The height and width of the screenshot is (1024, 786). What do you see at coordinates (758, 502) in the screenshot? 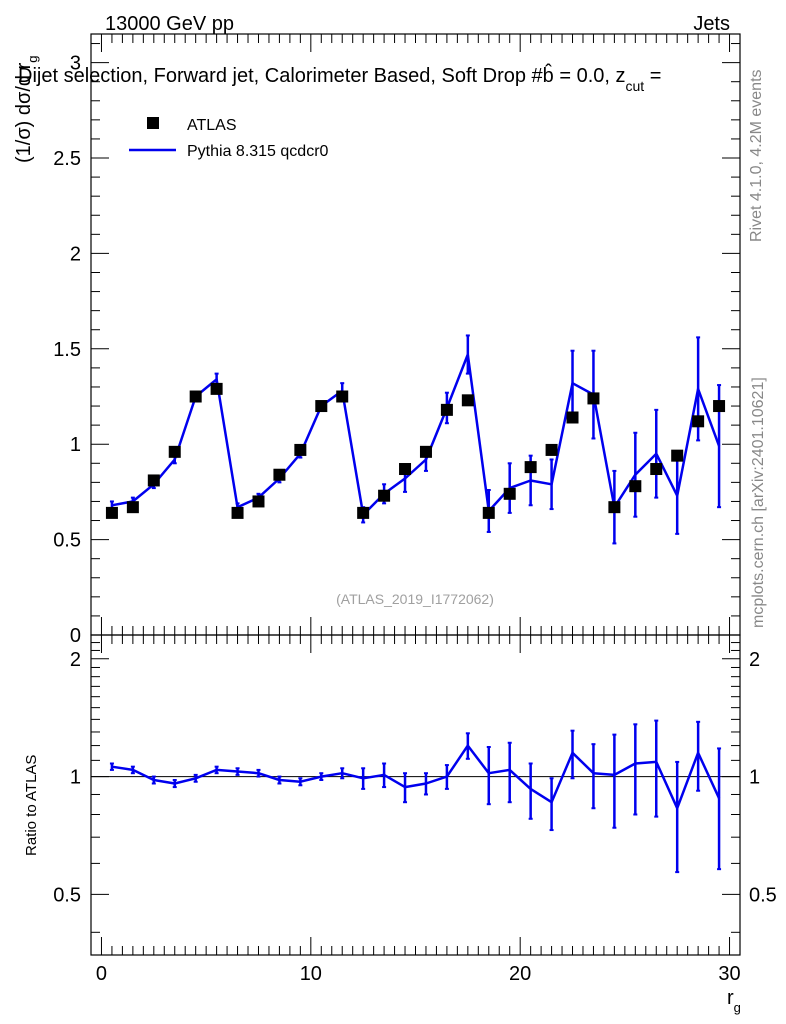
I see `mcplots-reference-text: mcplots.cern.ch [arXiv:2401.10621]` at bounding box center [758, 502].